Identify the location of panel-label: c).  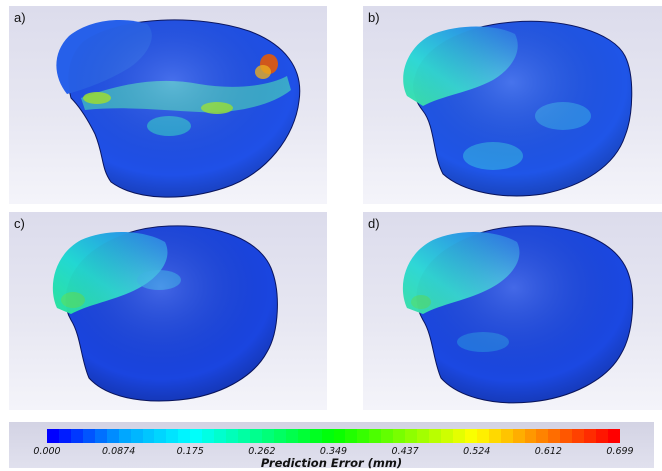
(19, 223).